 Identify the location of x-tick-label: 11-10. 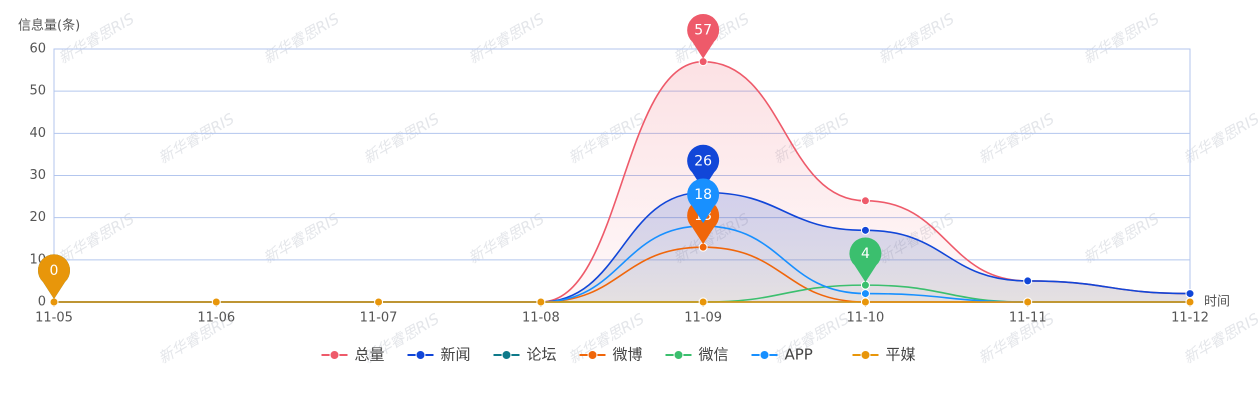
(866, 318).